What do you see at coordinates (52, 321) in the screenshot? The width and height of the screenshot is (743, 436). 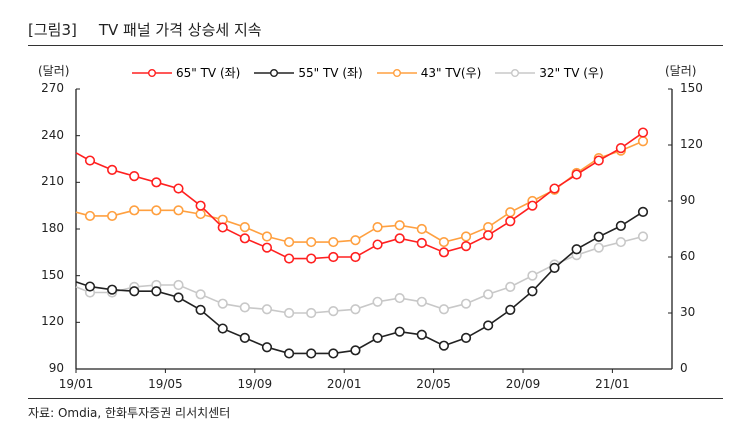 I see `left-tick-label: 120` at bounding box center [52, 321].